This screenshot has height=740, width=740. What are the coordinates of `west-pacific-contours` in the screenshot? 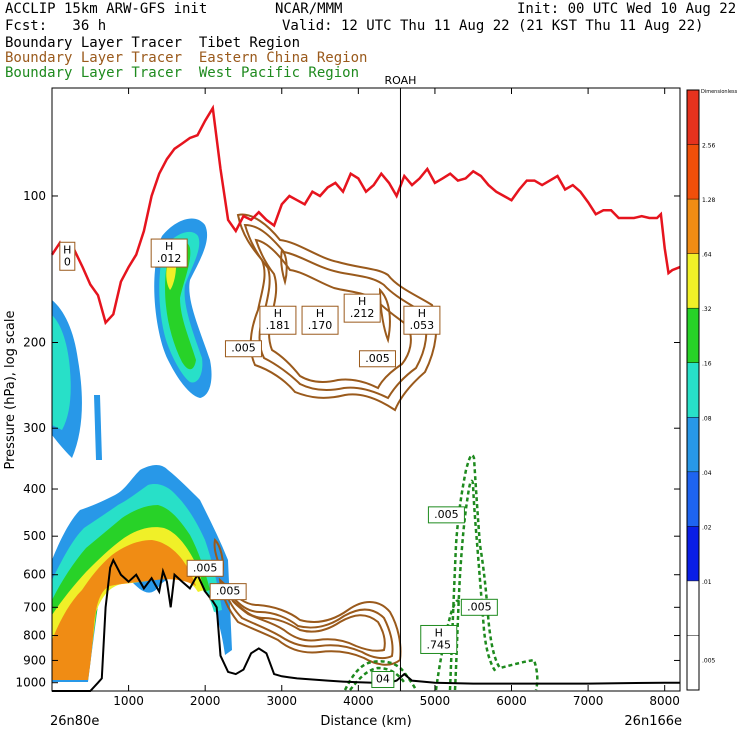 It's located at (441, 572).